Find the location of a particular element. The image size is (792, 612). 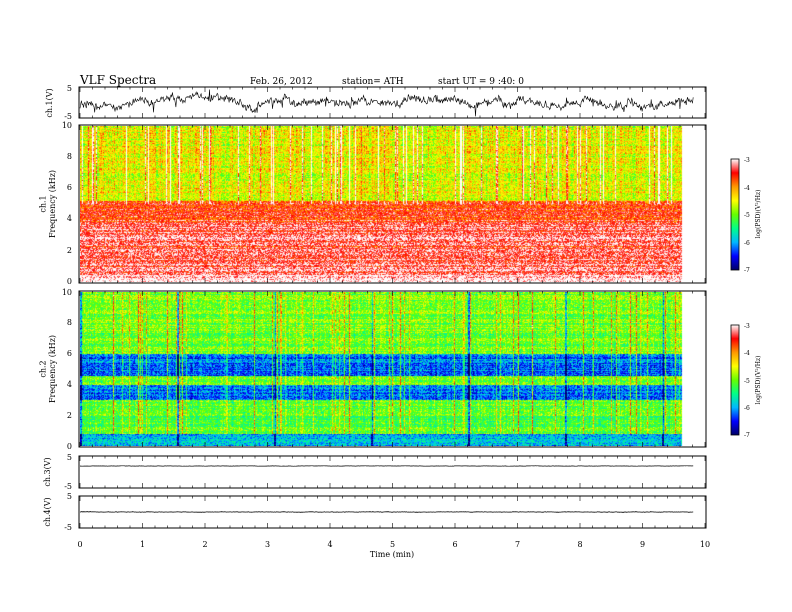

spec2-ytick-2: 2 is located at coordinates (69, 415).